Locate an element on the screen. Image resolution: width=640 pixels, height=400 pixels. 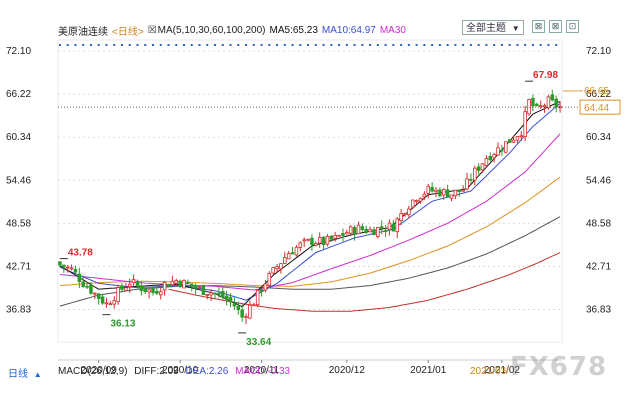
current-price-box is located at coordinates (600, 107).